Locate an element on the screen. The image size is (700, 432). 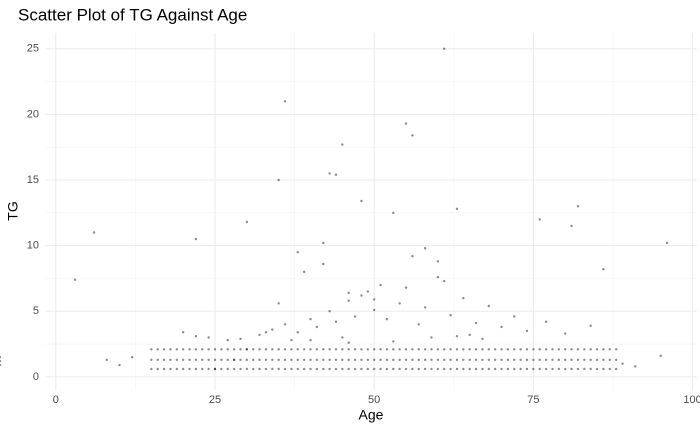
y-tick-label: 10 is located at coordinates (33, 246).